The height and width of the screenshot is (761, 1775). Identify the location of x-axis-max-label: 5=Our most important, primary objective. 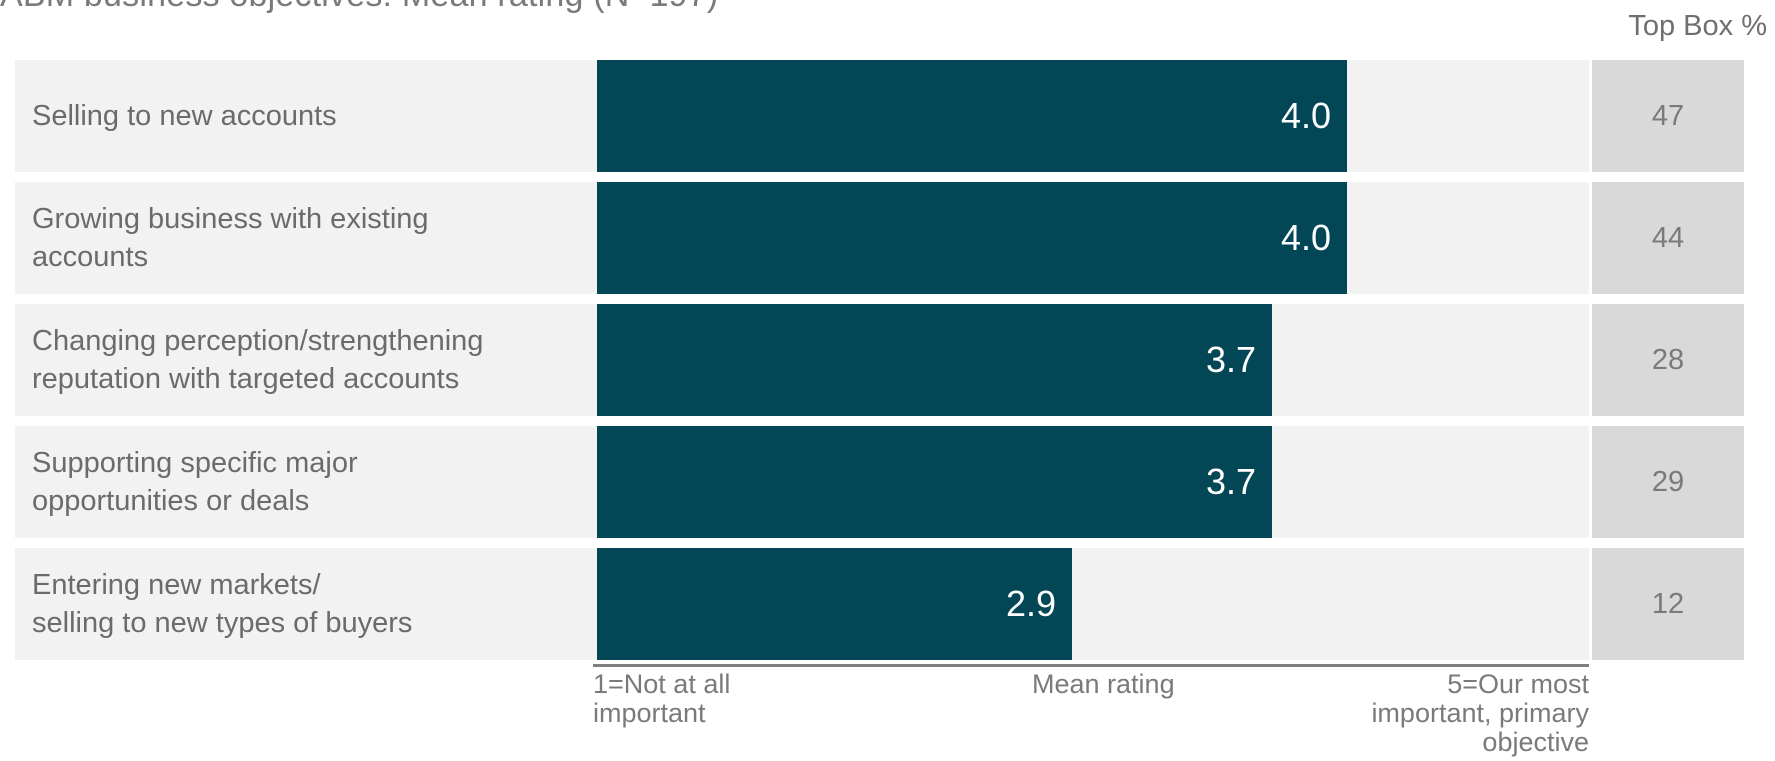
(1480, 713).